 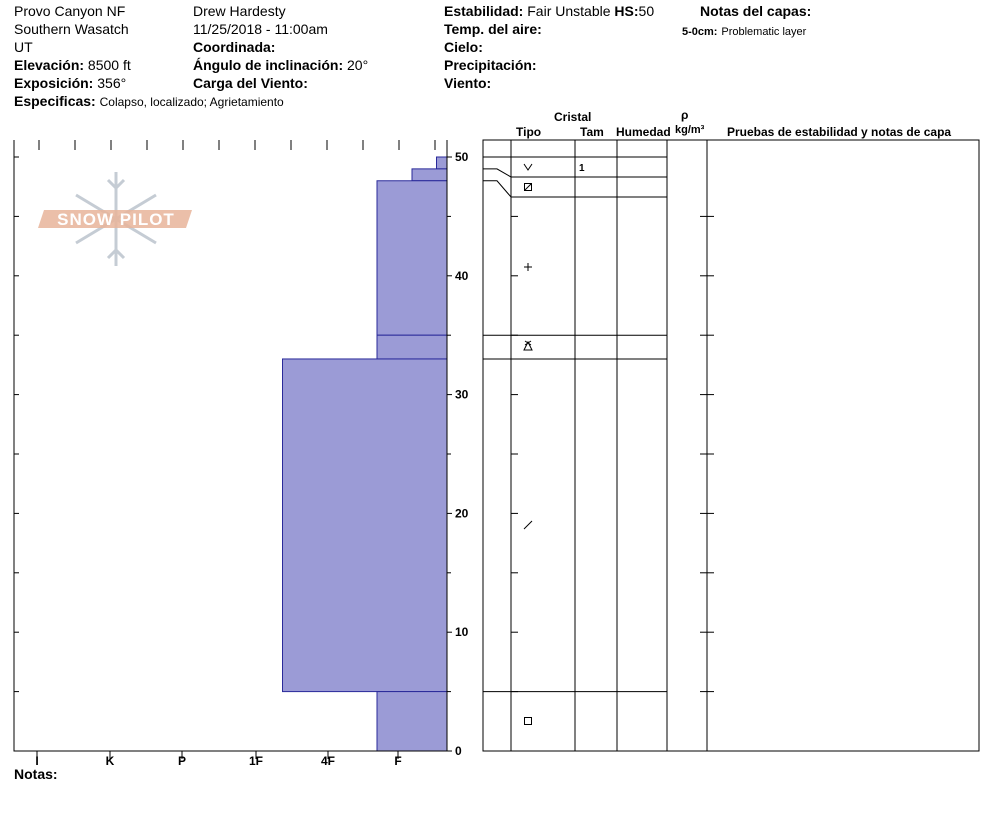 I want to click on snowpilot-logo: SNOW PILOT, so click(x=115, y=219).